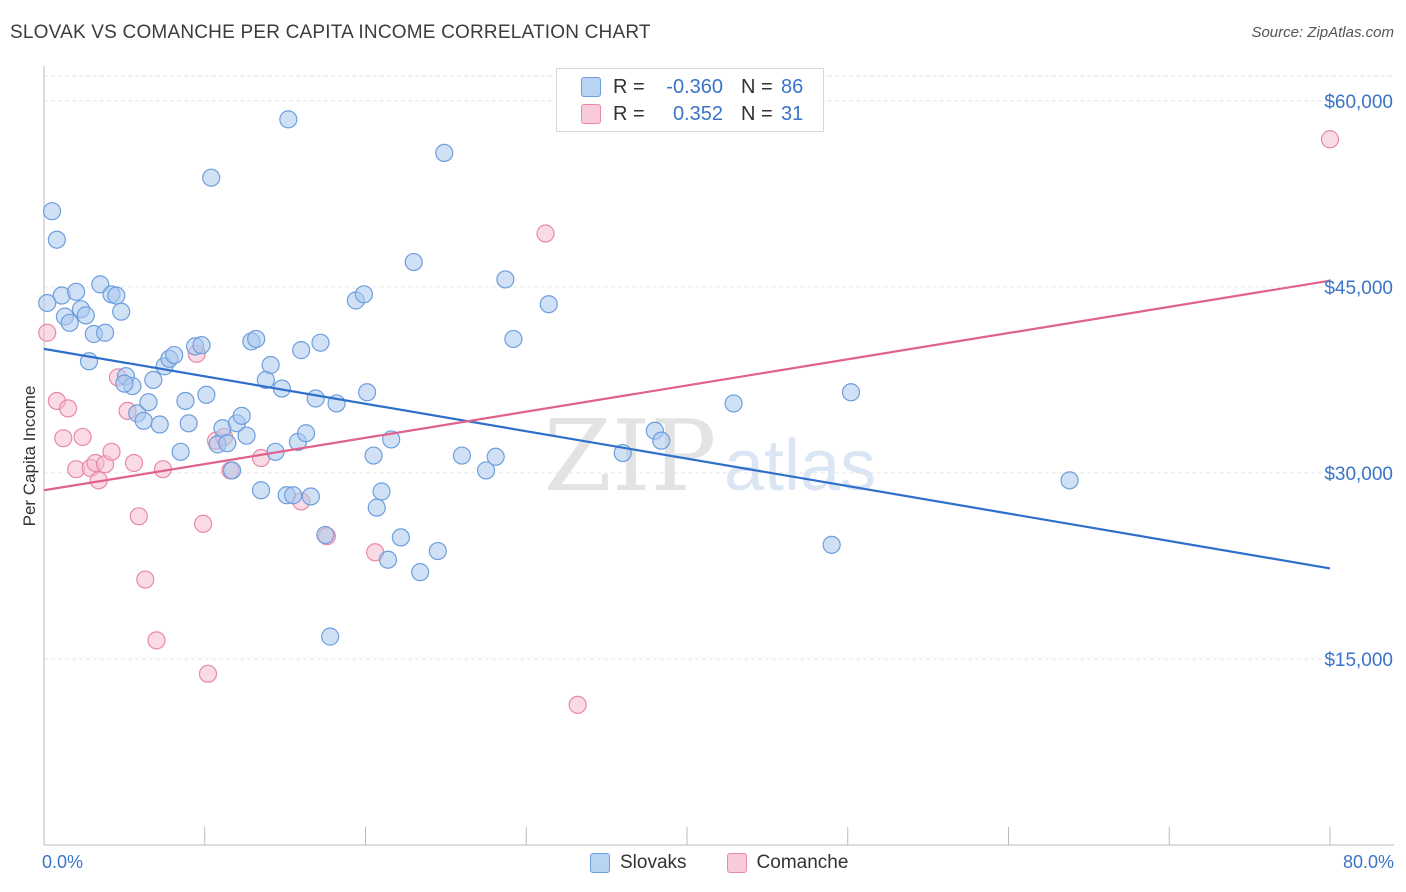 The image size is (1406, 892). Describe the element at coordinates (638, 863) in the screenshot. I see `legend-item-slovaks: Slovaks` at that location.